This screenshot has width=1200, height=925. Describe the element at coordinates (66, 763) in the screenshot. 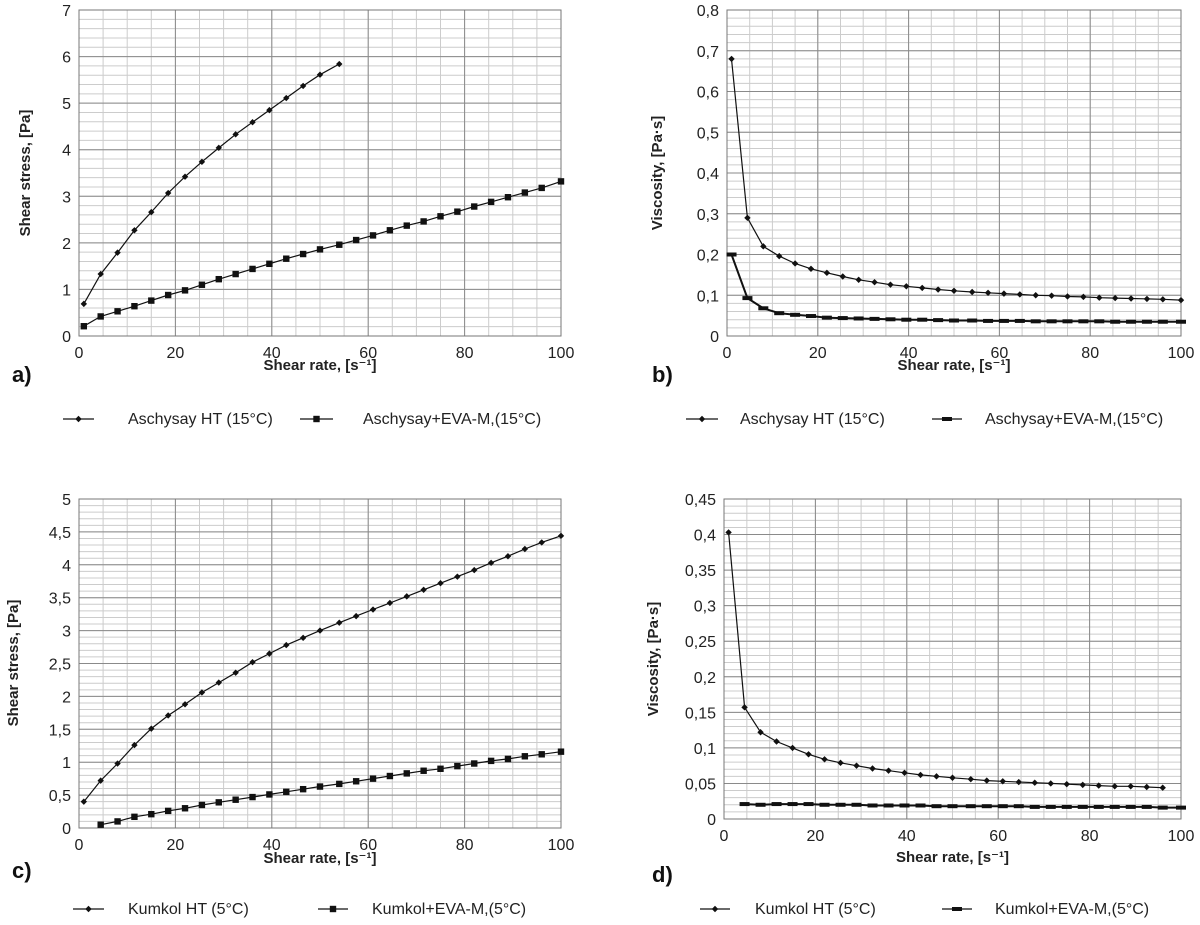

I see `y-tick-label: 1` at that location.